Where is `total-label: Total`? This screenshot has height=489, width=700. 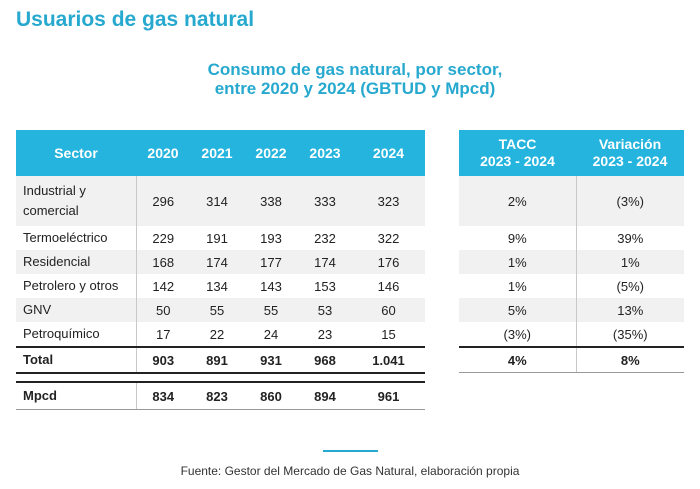 total-label: Total is located at coordinates (76, 360).